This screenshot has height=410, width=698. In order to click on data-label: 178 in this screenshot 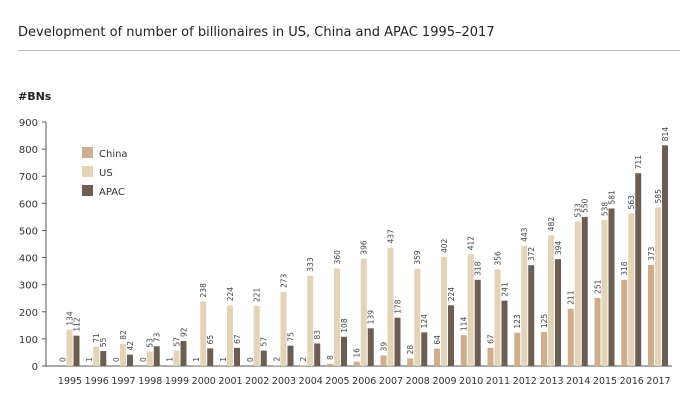, I will do `click(398, 306)`.